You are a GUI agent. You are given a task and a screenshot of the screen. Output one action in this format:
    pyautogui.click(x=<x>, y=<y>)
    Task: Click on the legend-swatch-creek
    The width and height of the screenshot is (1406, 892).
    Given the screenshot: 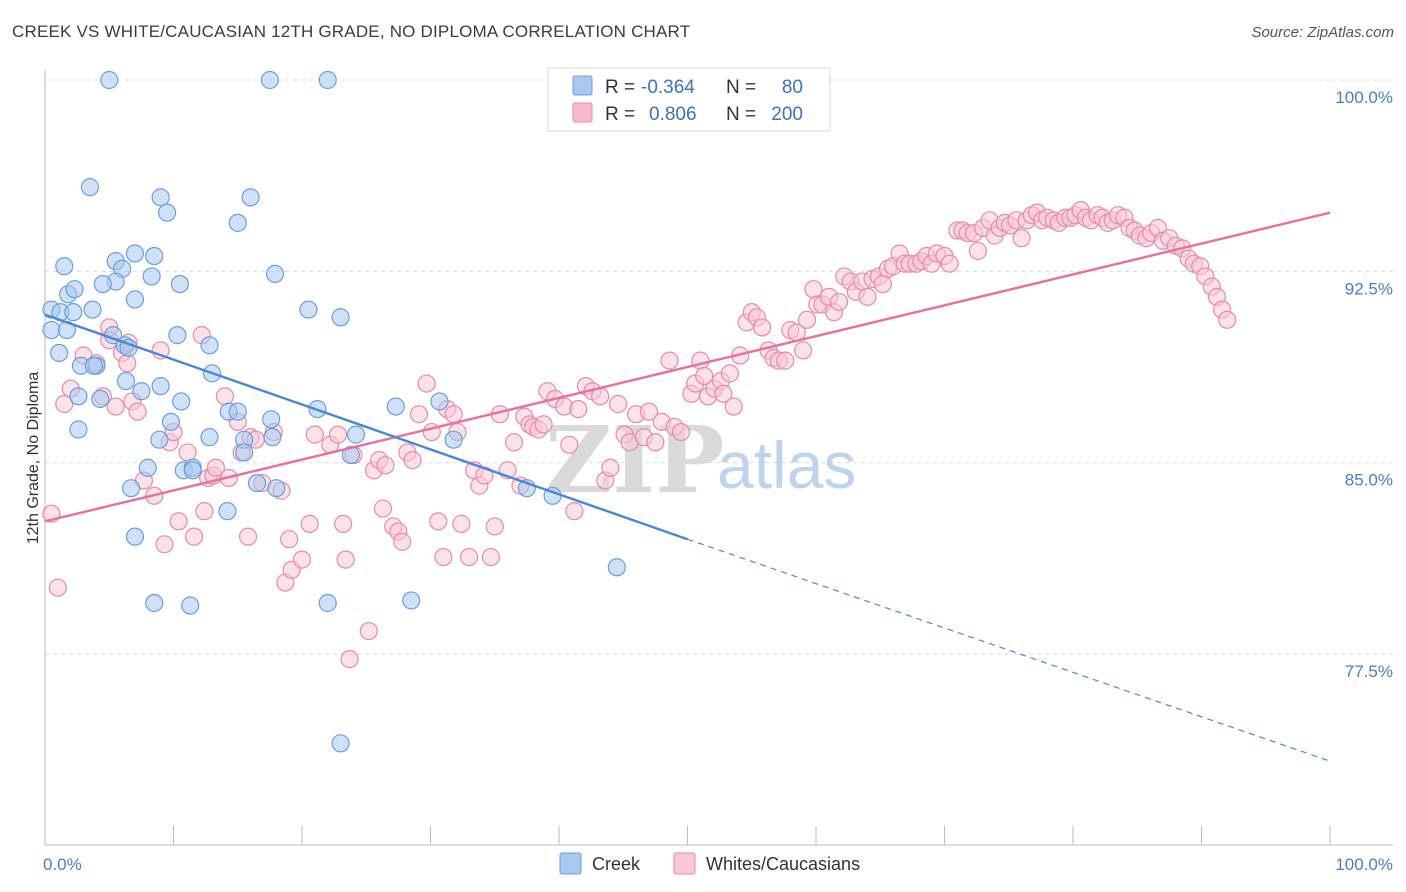 What is the action you would take?
    pyautogui.click(x=582, y=85)
    